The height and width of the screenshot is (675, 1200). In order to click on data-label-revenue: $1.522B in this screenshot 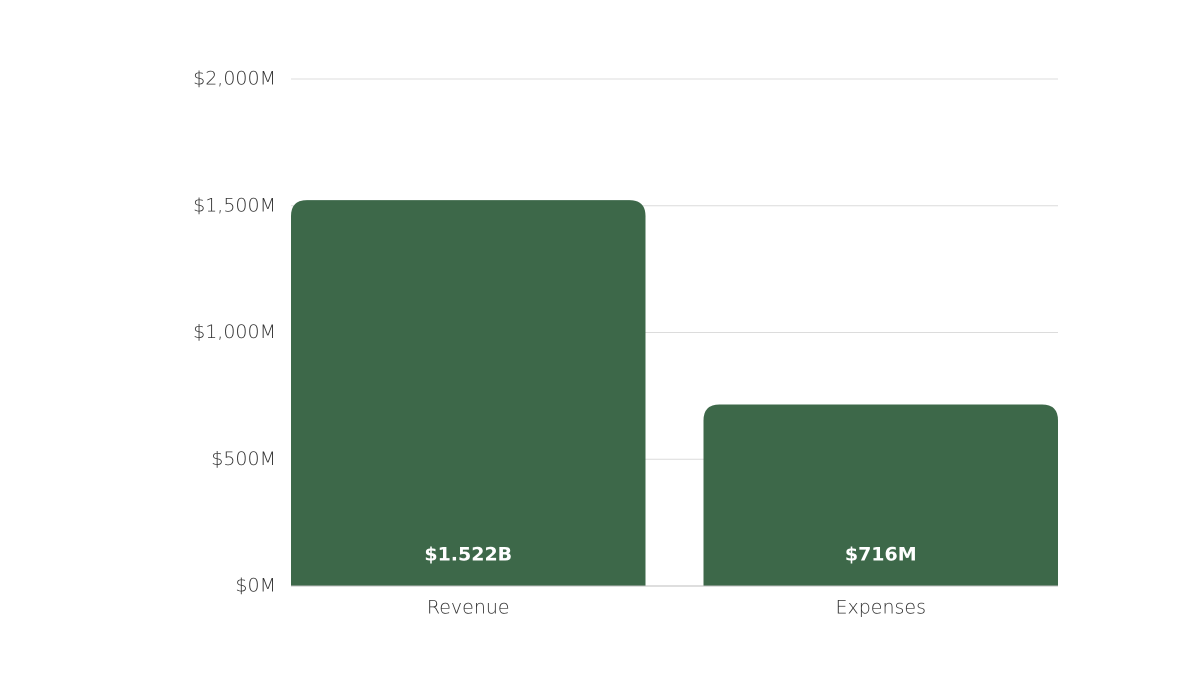, I will do `click(468, 555)`.